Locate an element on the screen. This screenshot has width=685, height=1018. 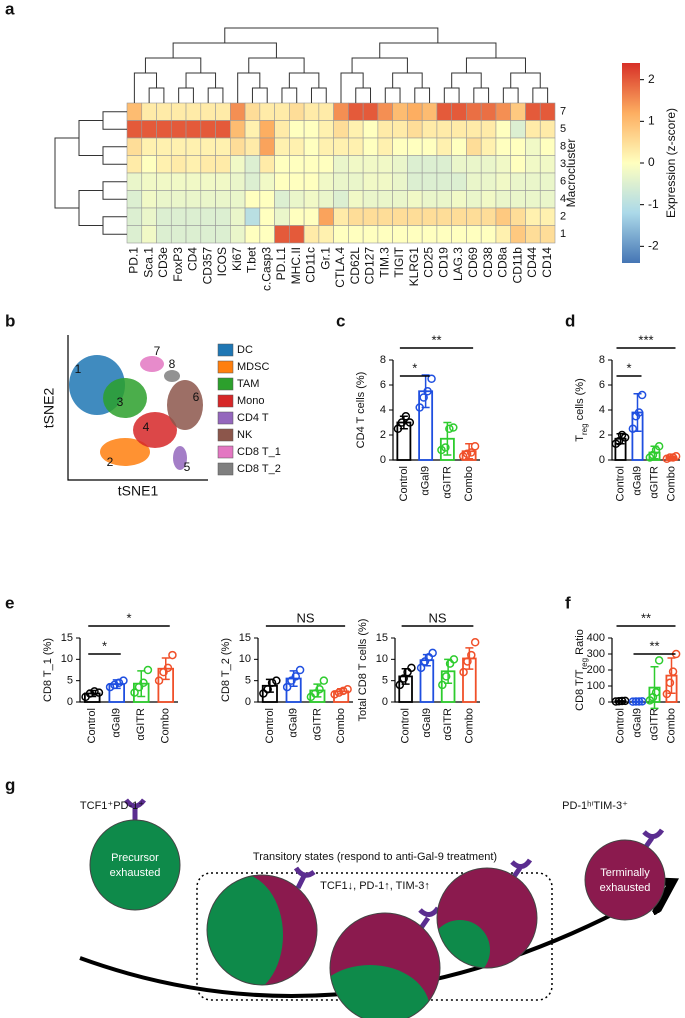
legend-label: NK is located at coordinates (245, 435).